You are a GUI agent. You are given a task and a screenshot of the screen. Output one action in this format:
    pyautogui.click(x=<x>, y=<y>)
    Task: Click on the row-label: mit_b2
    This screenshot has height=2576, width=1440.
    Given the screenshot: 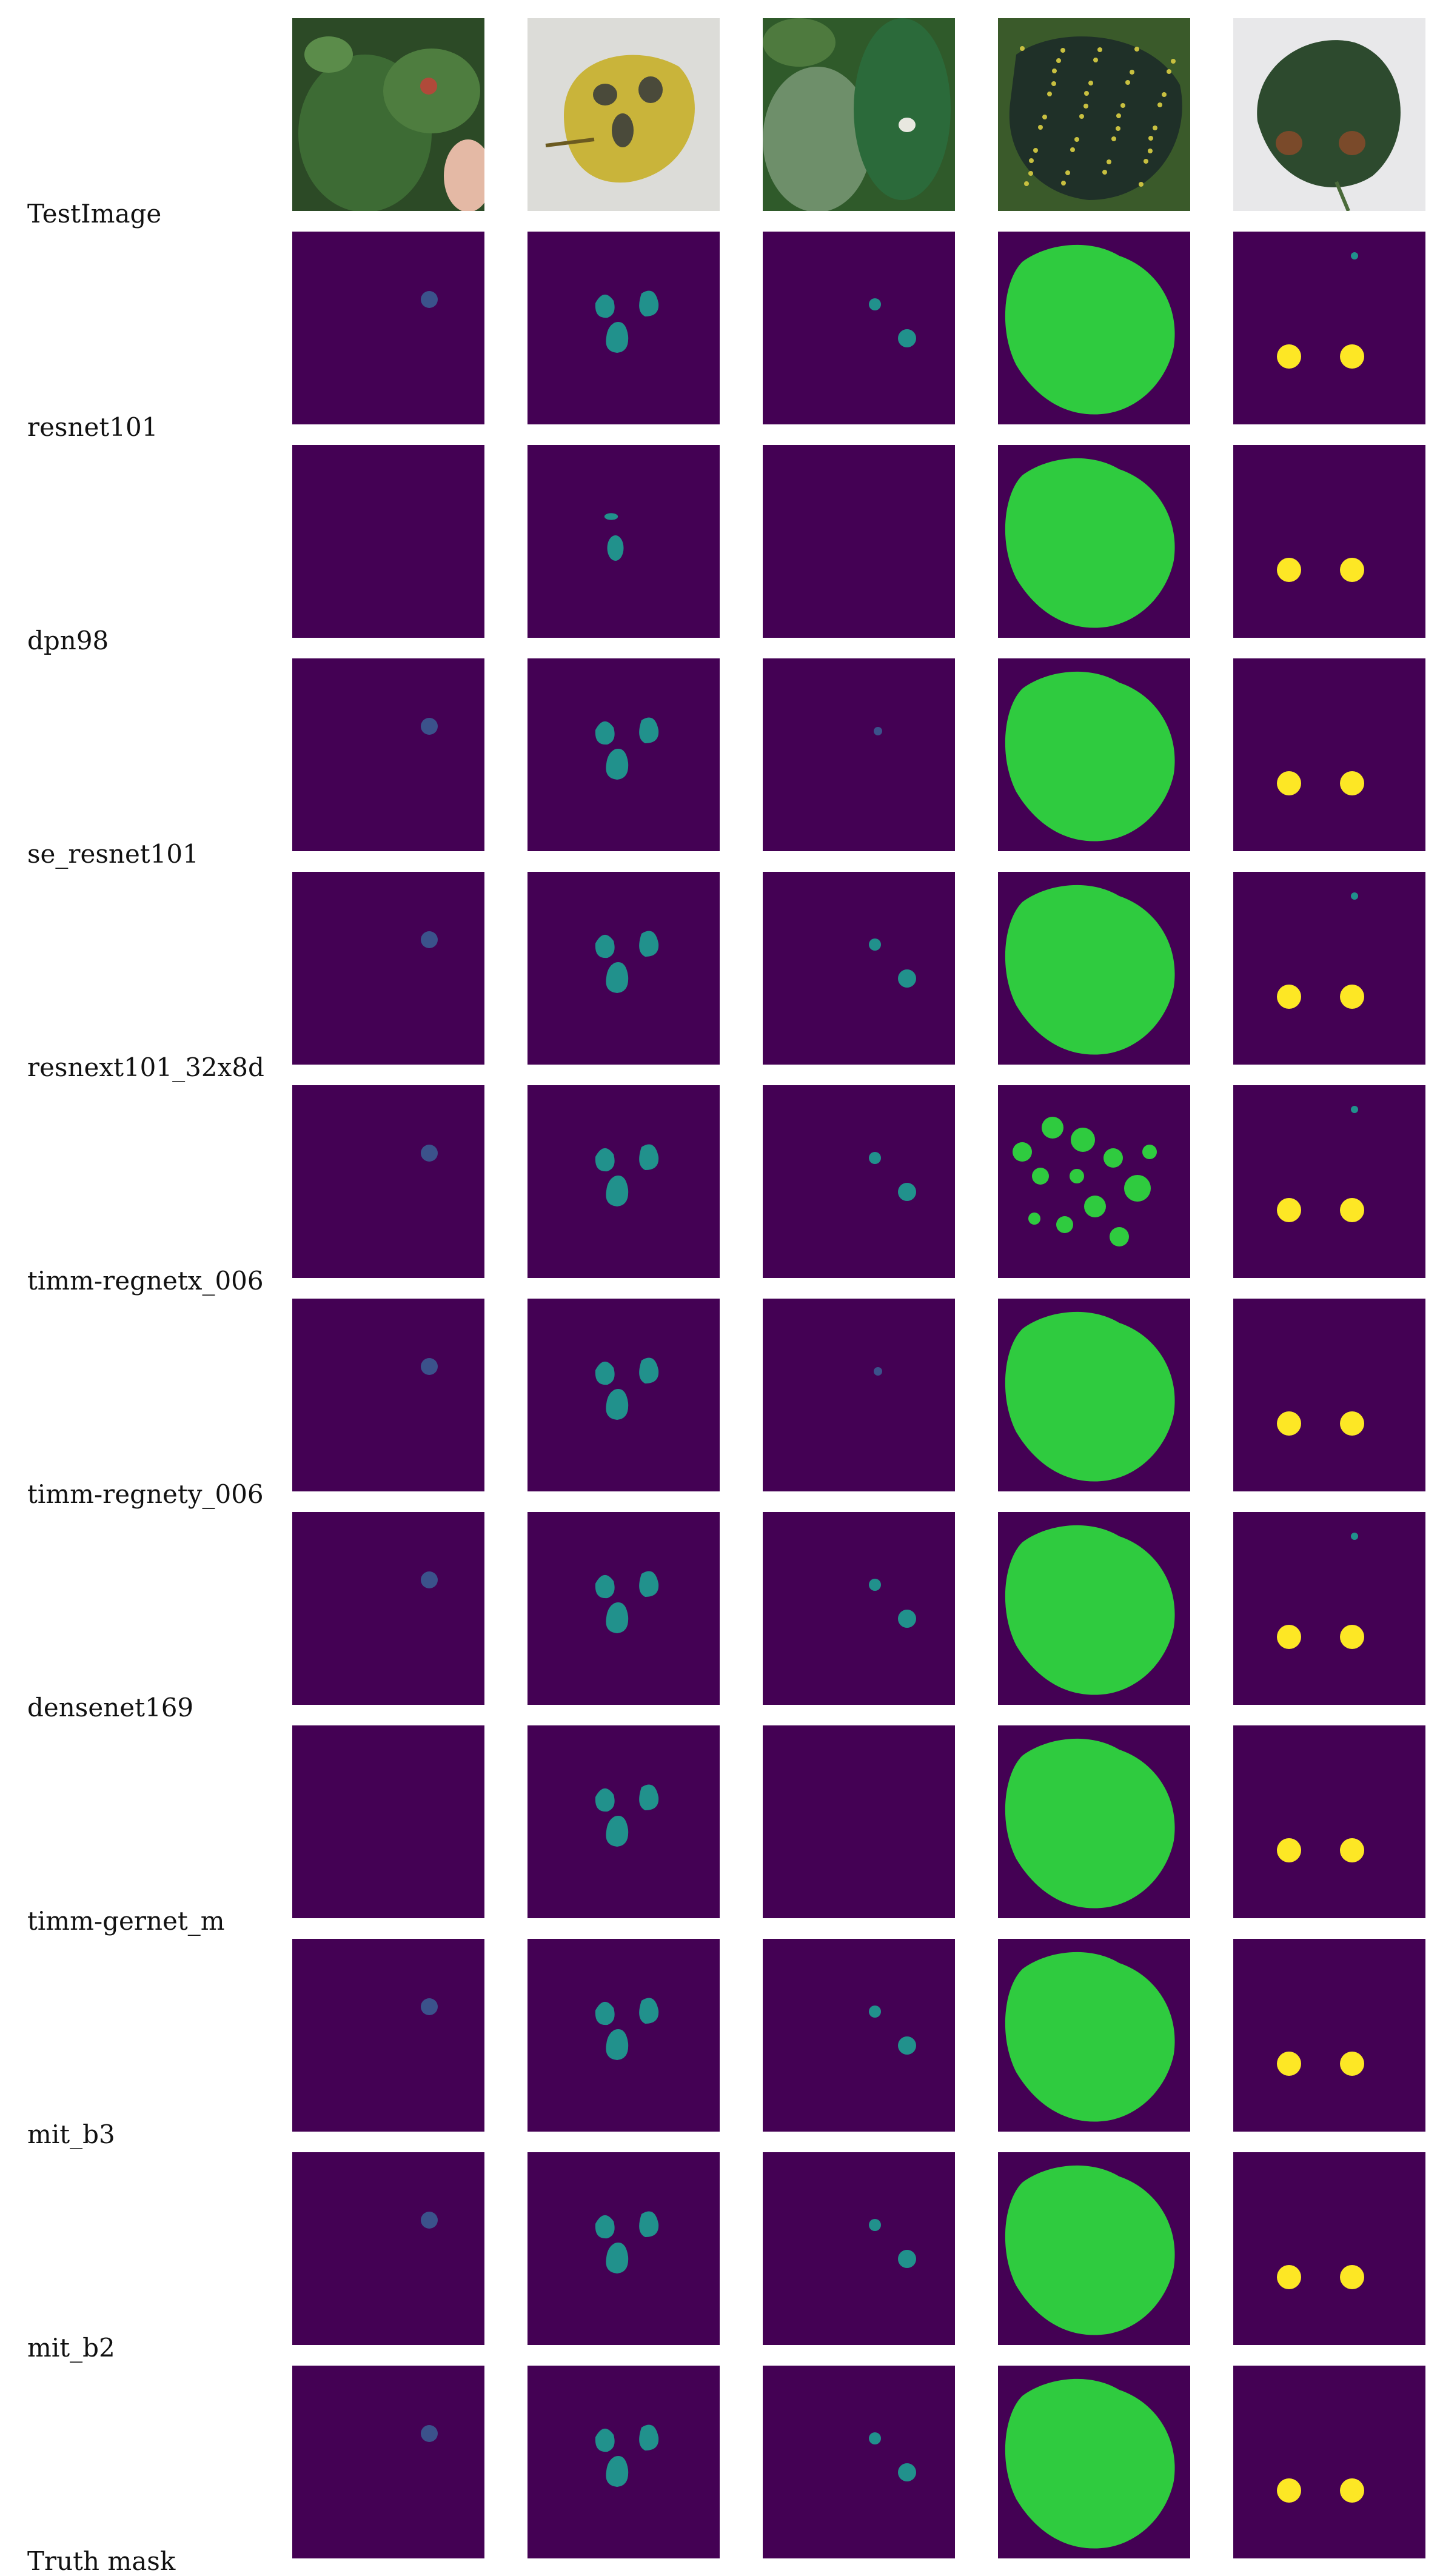 What is the action you would take?
    pyautogui.click(x=71, y=2348)
    